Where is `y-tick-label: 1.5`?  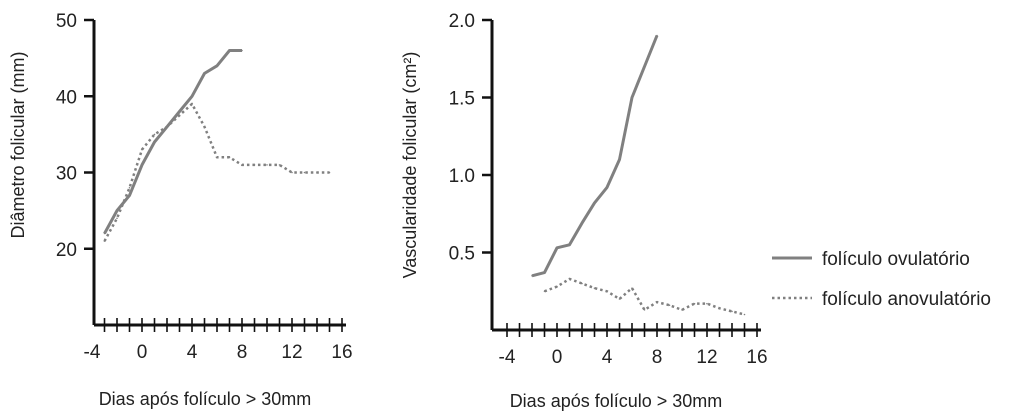
y-tick-label: 1.5 is located at coordinates (462, 99).